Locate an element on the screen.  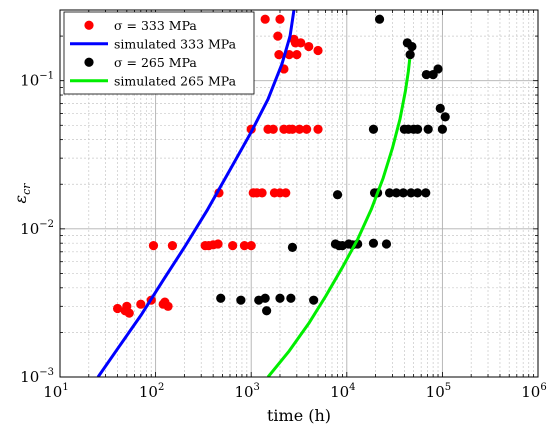
x-axis-label: time (h) is located at coordinates (299, 415).